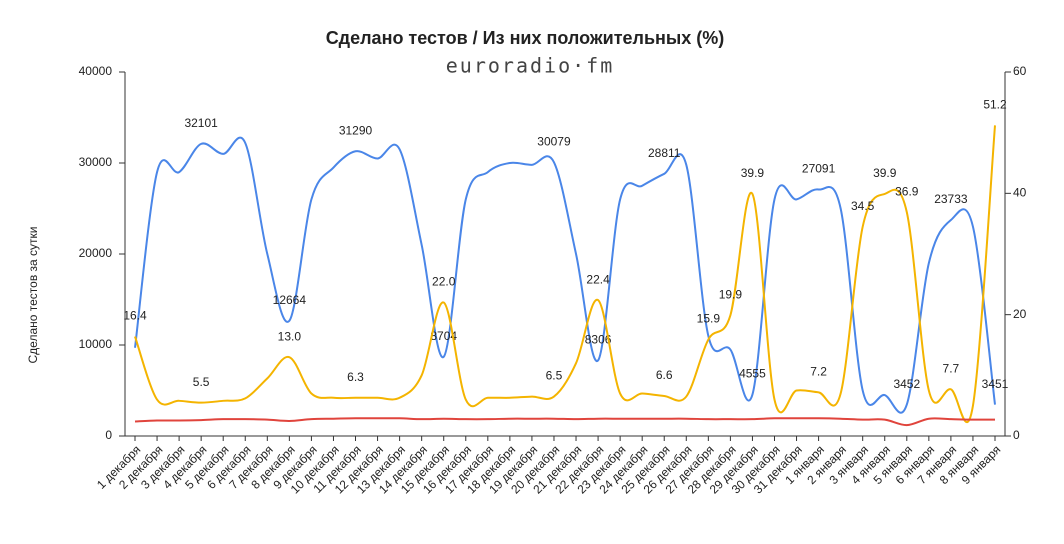 The height and width of the screenshot is (544, 1064). What do you see at coordinates (731, 294) in the screenshot?
I see `data-label: 19.9` at bounding box center [731, 294].